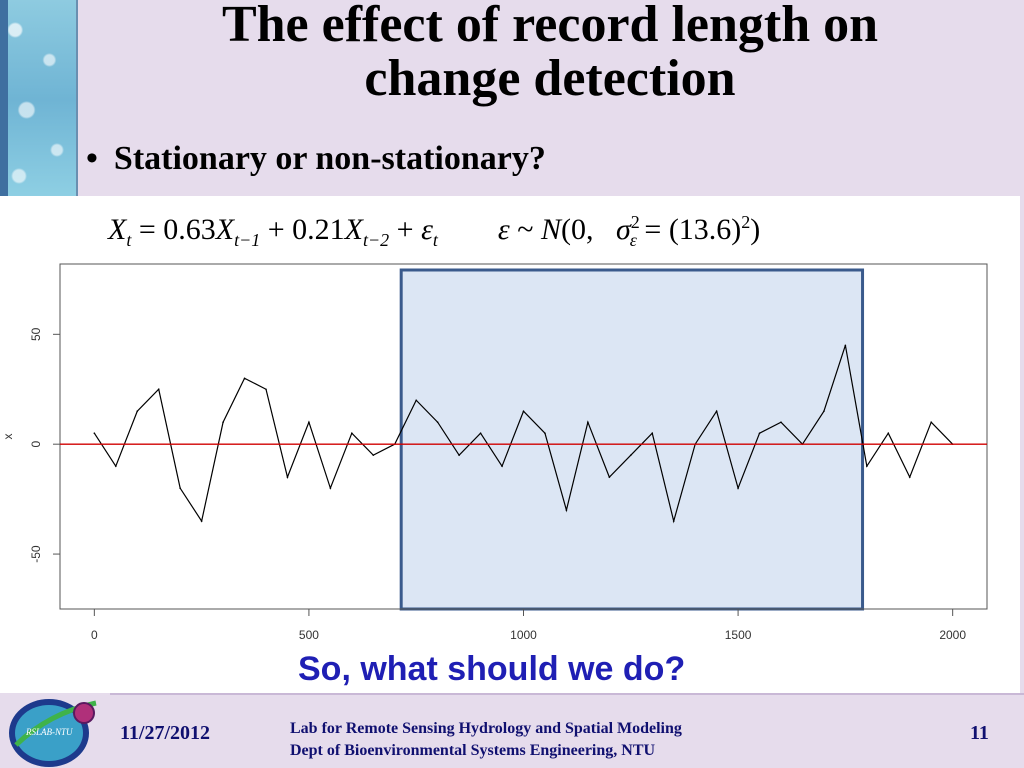  I want to click on y-tick-label: -50, so click(36, 554).